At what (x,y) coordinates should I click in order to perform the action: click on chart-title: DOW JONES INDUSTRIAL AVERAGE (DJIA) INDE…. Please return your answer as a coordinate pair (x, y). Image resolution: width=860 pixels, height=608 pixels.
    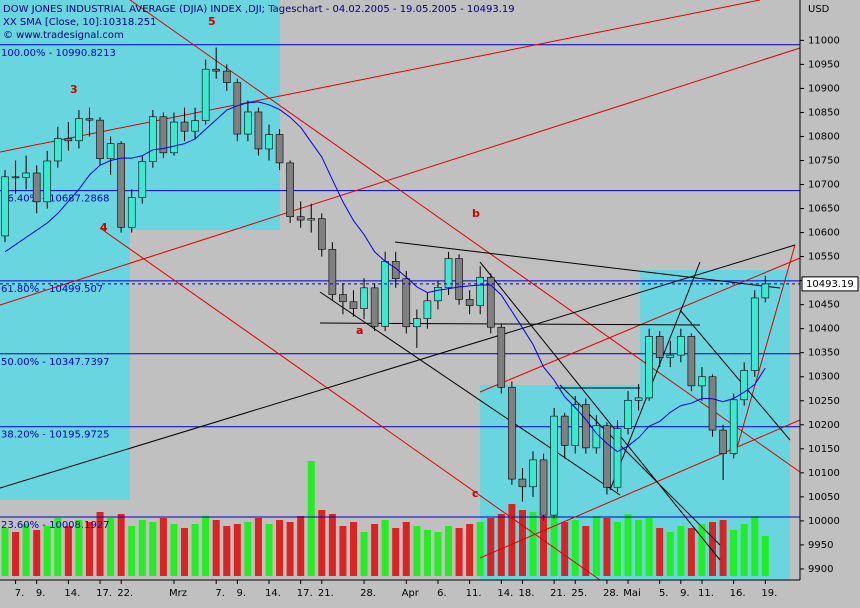
    Looking at the image, I should click on (259, 9).